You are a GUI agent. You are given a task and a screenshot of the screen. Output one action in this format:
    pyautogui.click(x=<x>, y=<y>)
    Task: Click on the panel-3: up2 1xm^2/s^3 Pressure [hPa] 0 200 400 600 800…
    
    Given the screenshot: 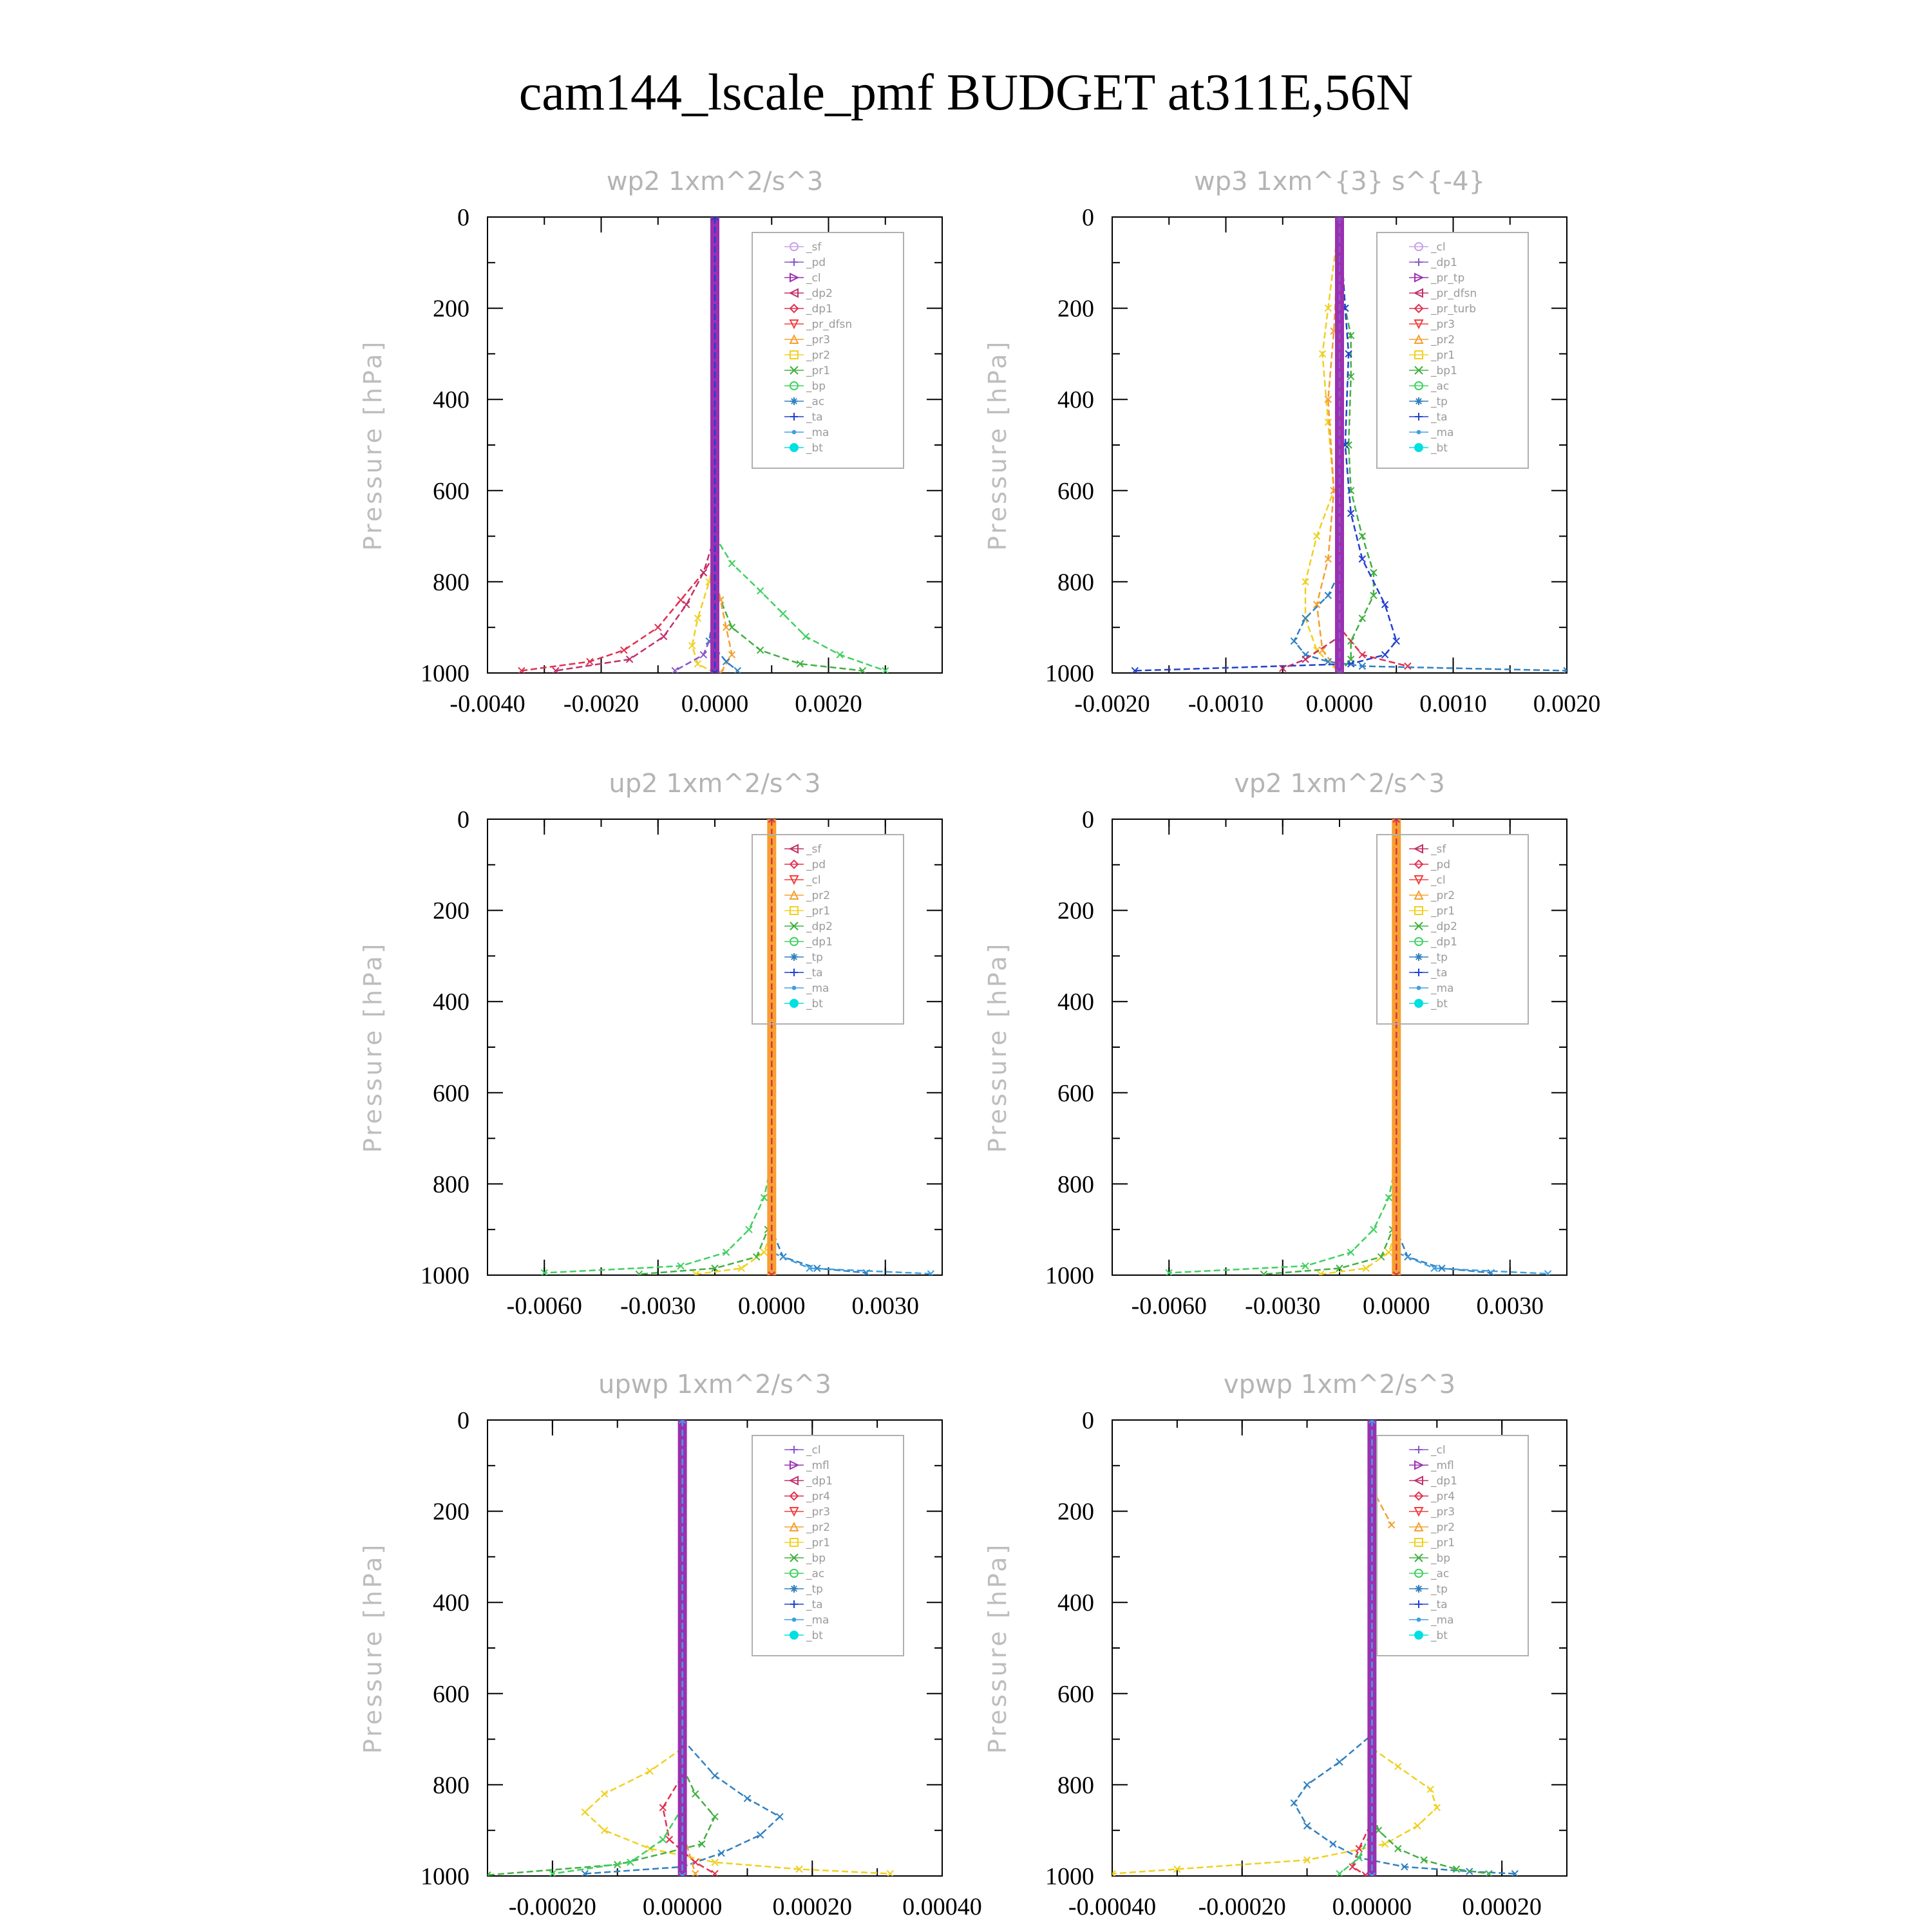 What is the action you would take?
    pyautogui.click(x=651, y=1044)
    